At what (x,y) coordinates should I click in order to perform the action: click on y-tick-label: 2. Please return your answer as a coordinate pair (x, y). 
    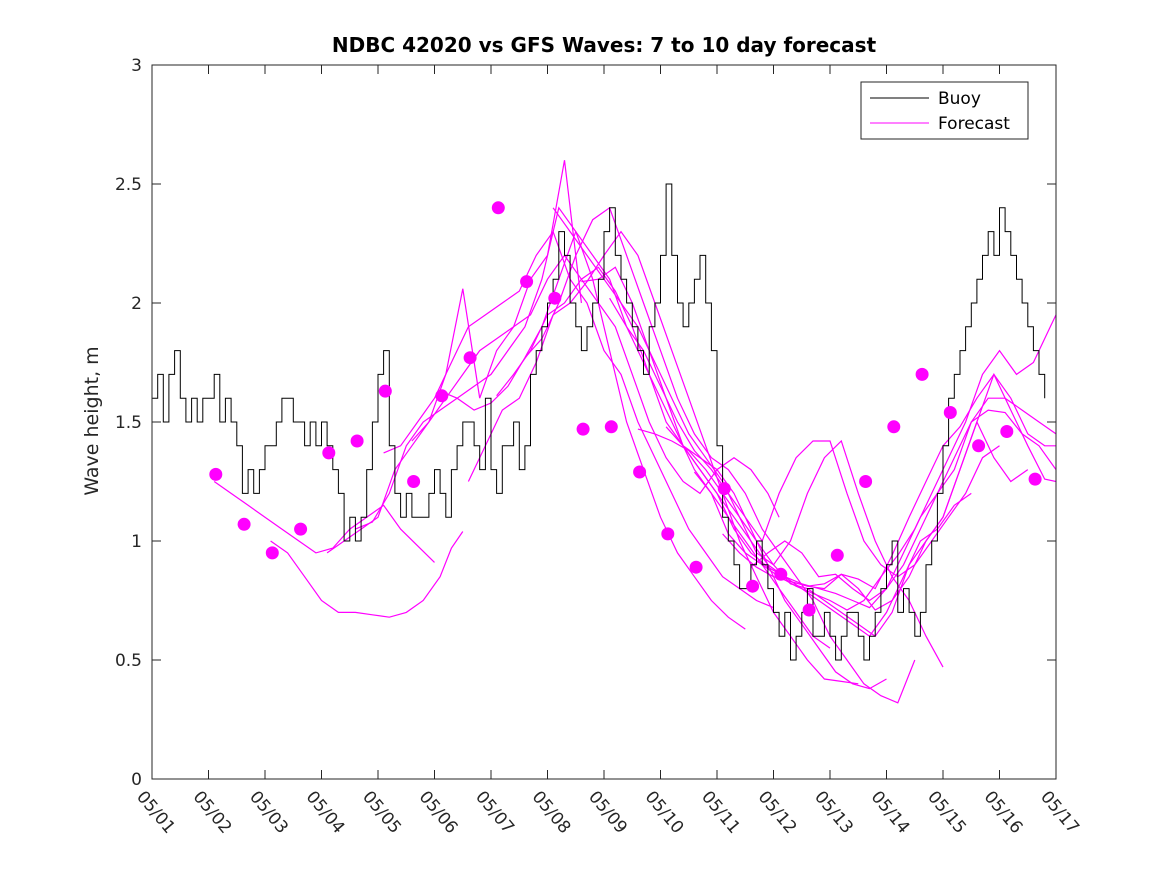
    Looking at the image, I should click on (136, 304).